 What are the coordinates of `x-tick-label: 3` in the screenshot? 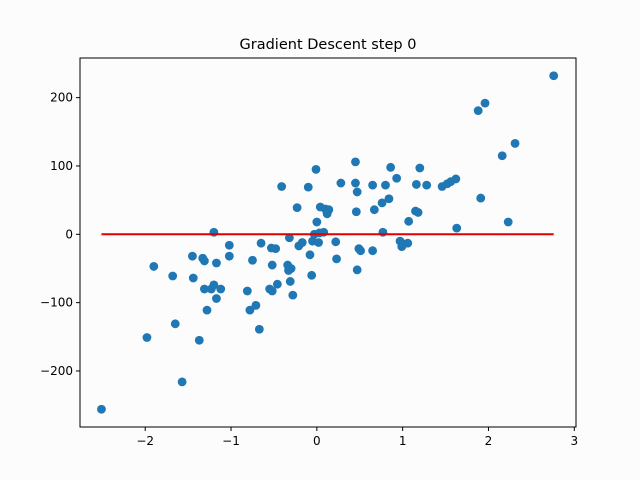 It's located at (574, 441).